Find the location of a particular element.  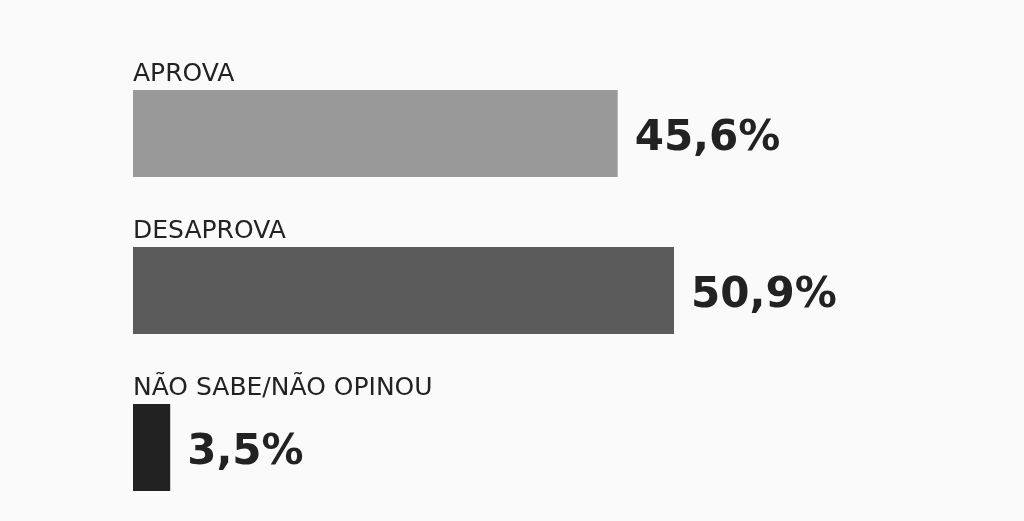

data-label: 50,9% is located at coordinates (764, 292).